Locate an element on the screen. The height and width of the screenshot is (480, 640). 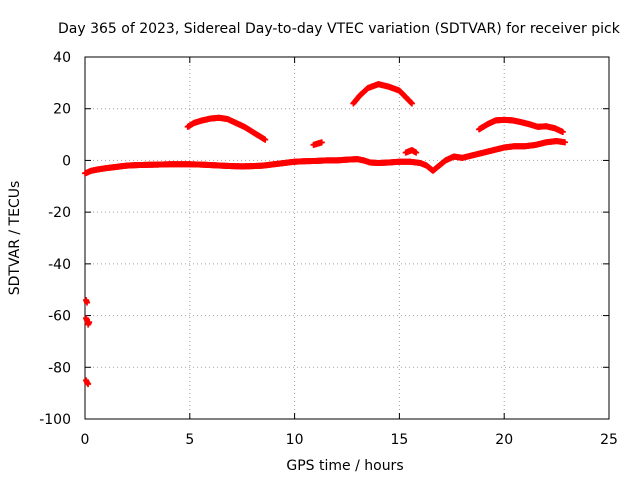
y-axis-label: SDTVAR / TECUs is located at coordinates (15, 238).